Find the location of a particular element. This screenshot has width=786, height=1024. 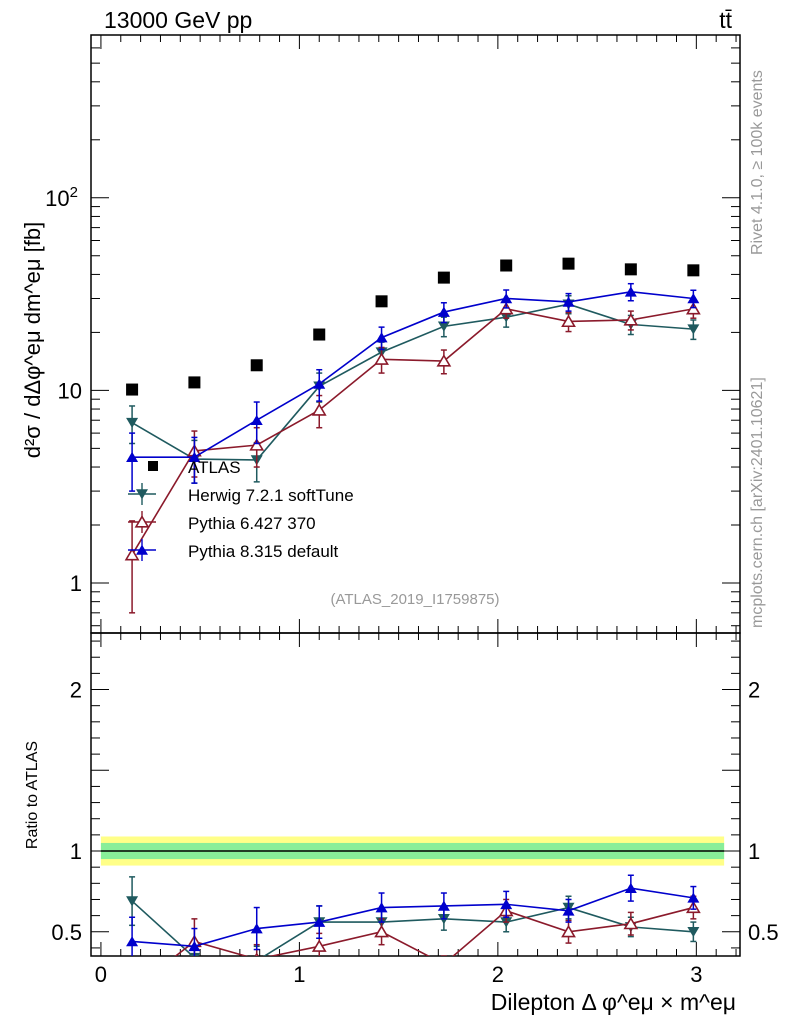

main-y-tick-label: 1 is located at coordinates (76, 583).